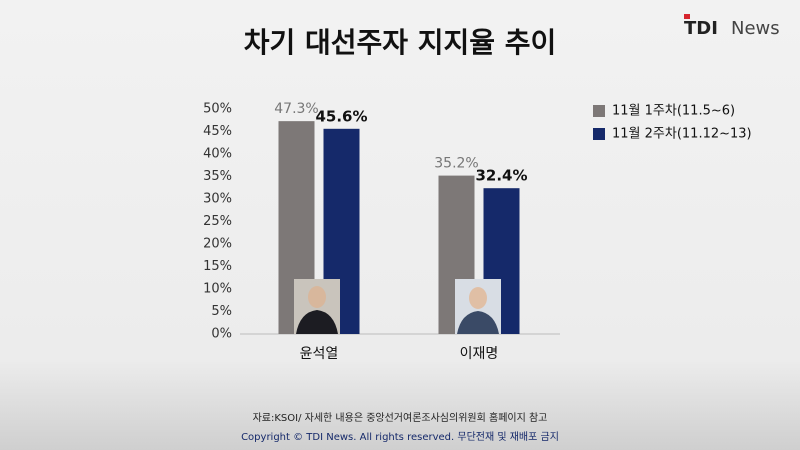  I want to click on y-tick-label: 50%, so click(217, 109).